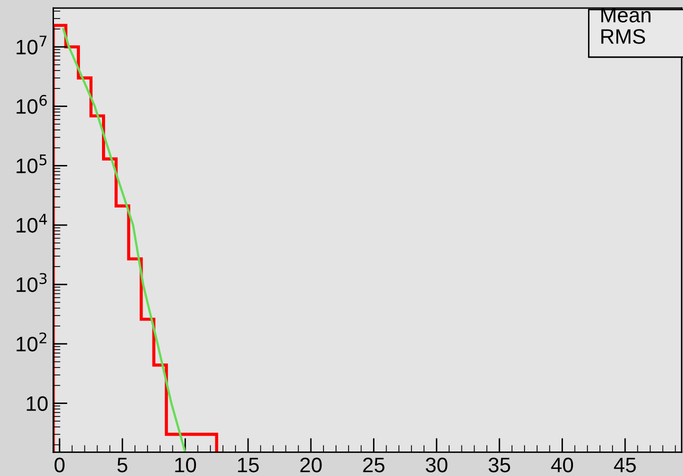 This screenshot has height=476, width=683. Describe the element at coordinates (311, 465) in the screenshot. I see `x-tick-label: 20` at that location.